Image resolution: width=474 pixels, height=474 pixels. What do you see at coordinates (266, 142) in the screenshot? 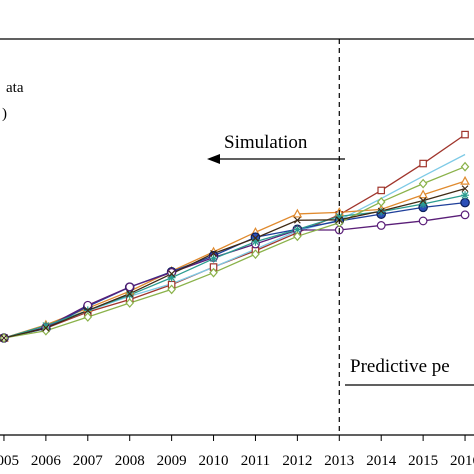
I see `simulation-label: Simulation` at bounding box center [266, 142].